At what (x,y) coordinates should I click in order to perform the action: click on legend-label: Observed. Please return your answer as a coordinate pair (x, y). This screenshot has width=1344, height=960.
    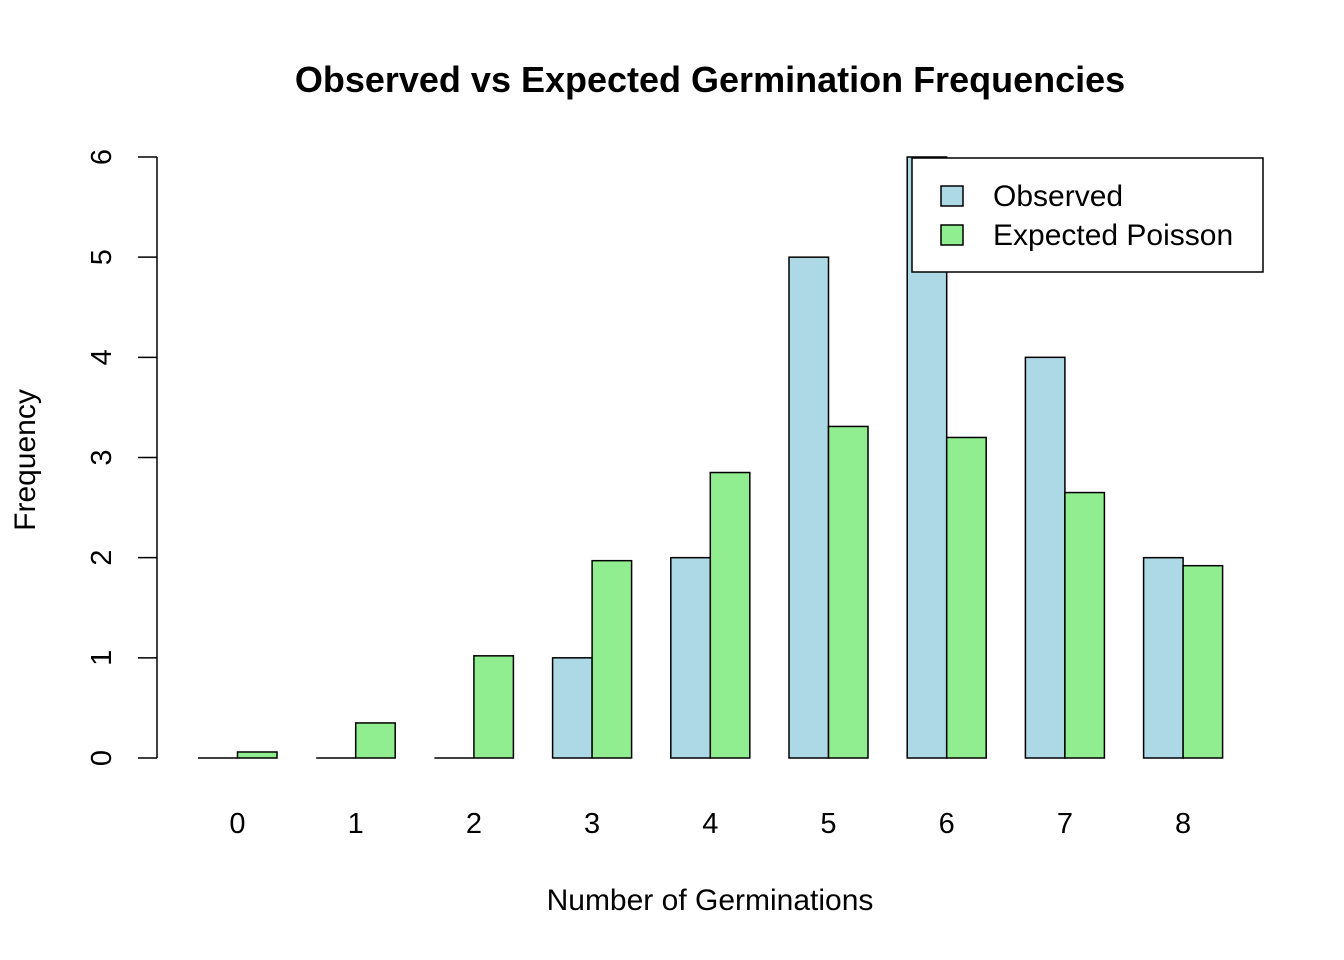
    Looking at the image, I should click on (1058, 196).